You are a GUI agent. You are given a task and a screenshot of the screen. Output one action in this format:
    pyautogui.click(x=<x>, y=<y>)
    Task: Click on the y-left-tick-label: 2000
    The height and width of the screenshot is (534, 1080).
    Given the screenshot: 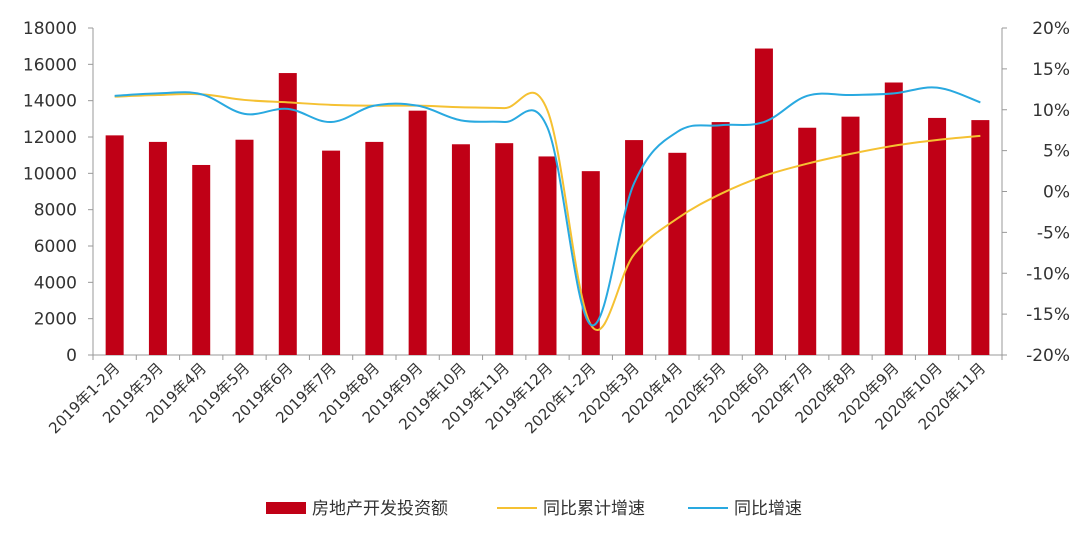 What is the action you would take?
    pyautogui.click(x=55, y=320)
    